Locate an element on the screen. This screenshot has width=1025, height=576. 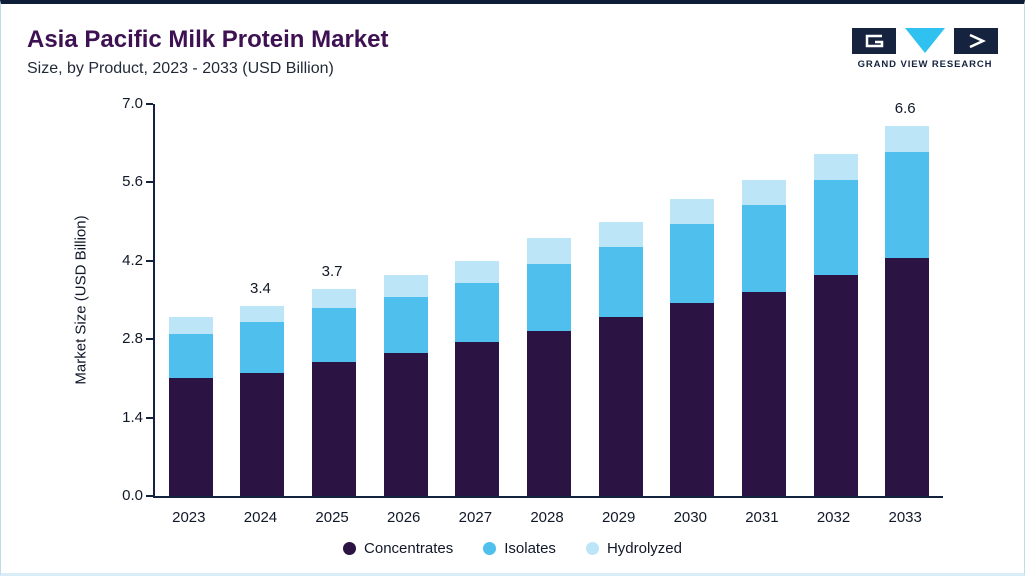
logo-g-icon is located at coordinates (874, 41).